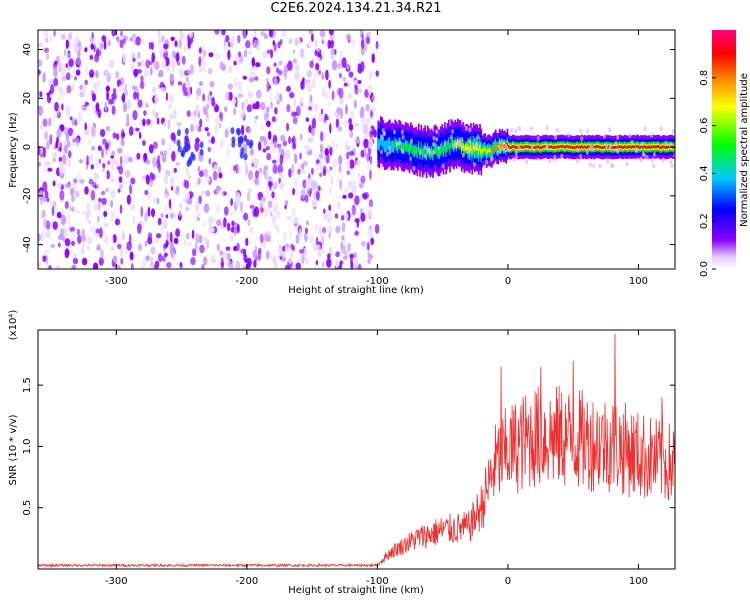 This screenshot has width=750, height=600. Describe the element at coordinates (377, 581) in the screenshot. I see `x-tick-label: -100` at that location.